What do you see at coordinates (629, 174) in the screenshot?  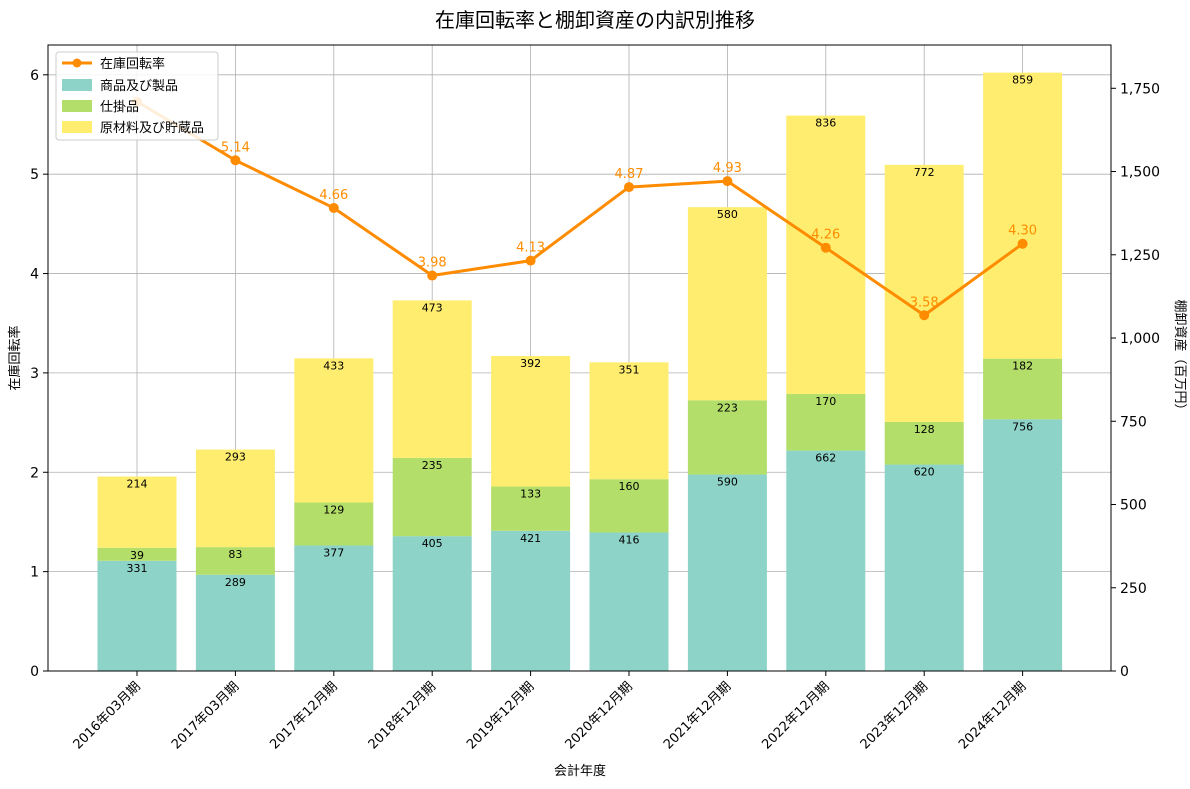 I see `turnover-data-label: 4.87` at bounding box center [629, 174].